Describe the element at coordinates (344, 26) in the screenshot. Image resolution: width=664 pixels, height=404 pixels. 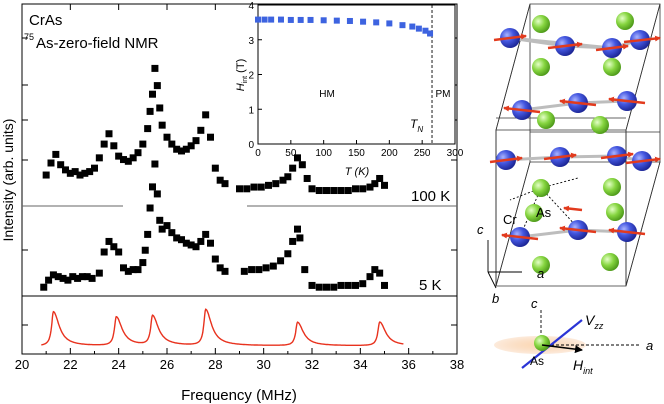
I see `inset-points` at that location.